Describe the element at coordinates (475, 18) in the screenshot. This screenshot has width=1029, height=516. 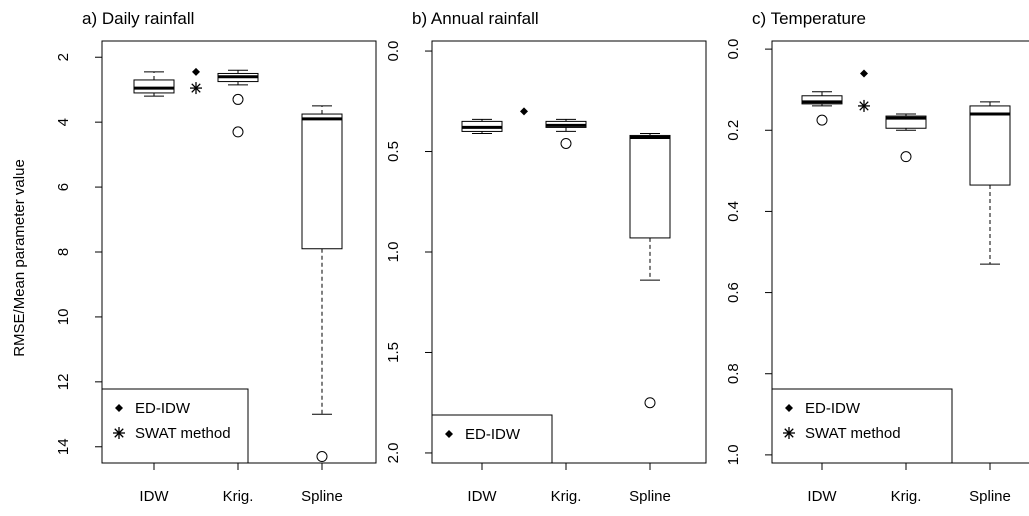
I see `panel-title: b) Annual rainfall` at that location.